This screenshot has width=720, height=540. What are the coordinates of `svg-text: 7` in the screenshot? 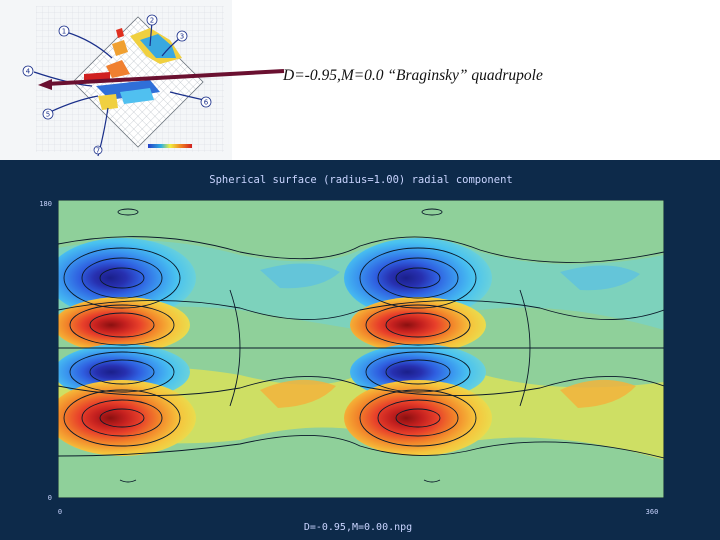 It's located at (98, 151).